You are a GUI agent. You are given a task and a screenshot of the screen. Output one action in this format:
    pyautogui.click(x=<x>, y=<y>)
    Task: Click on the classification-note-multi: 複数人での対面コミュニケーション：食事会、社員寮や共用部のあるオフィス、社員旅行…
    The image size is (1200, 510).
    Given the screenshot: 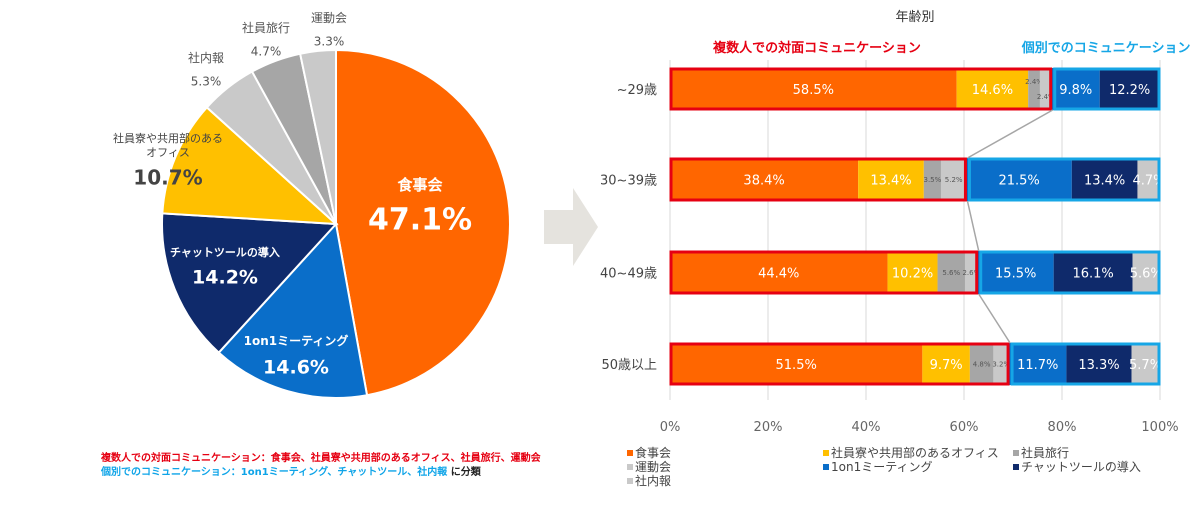 What is the action you would take?
    pyautogui.click(x=321, y=458)
    